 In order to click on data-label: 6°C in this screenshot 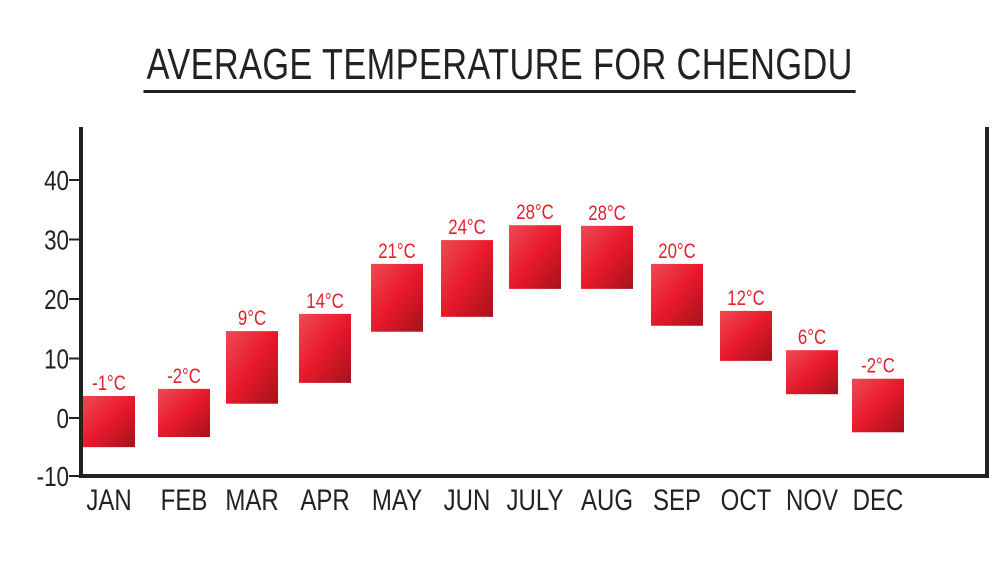, I will do `click(812, 338)`.